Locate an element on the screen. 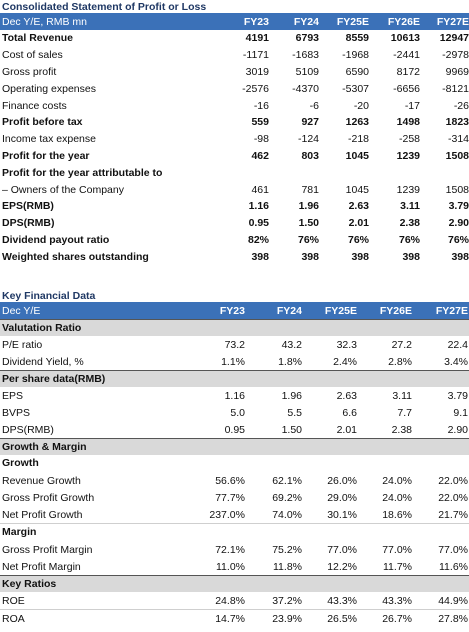 The image size is (469, 632). row-value: 76% is located at coordinates (458, 239).